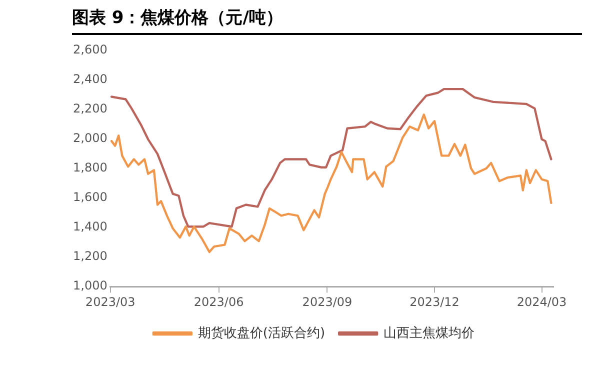 Image resolution: width=614 pixels, height=387 pixels. I want to click on x-tick-label: 2023/09, so click(327, 301).